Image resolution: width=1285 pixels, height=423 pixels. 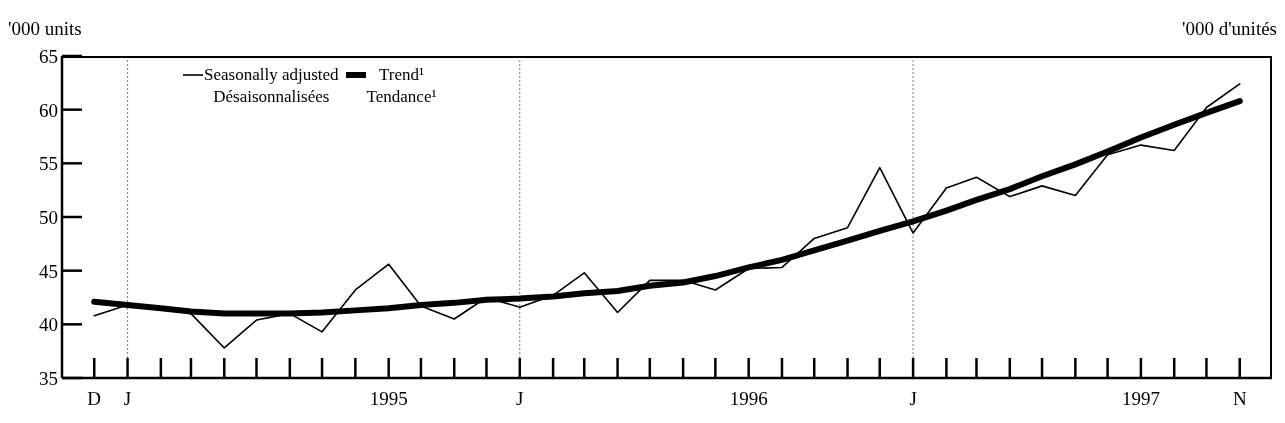 What do you see at coordinates (271, 86) in the screenshot?
I see `legend-label: Seasonally adjusted Désaisonnalisées` at bounding box center [271, 86].